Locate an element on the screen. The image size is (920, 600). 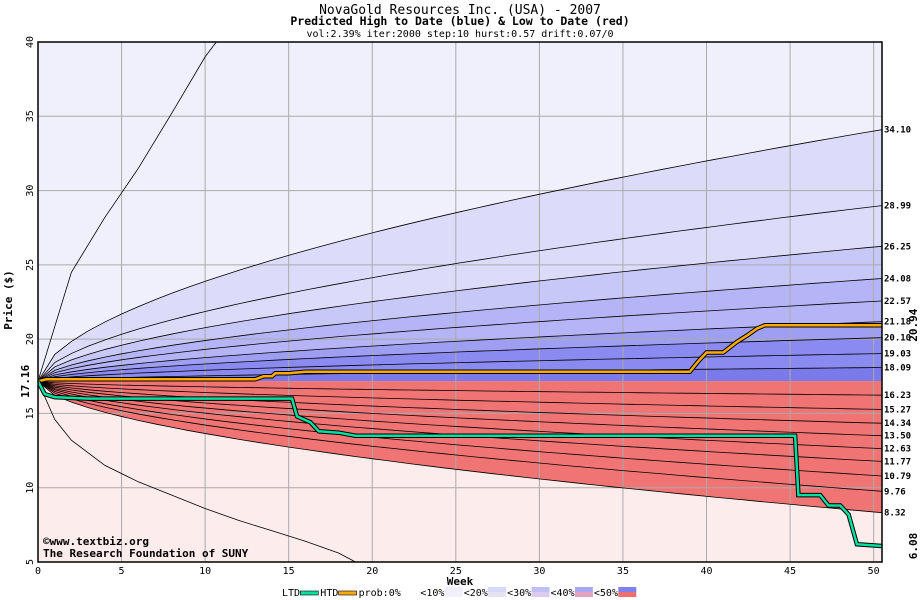
y-tick-label-10: 10 is located at coordinates (30, 488).